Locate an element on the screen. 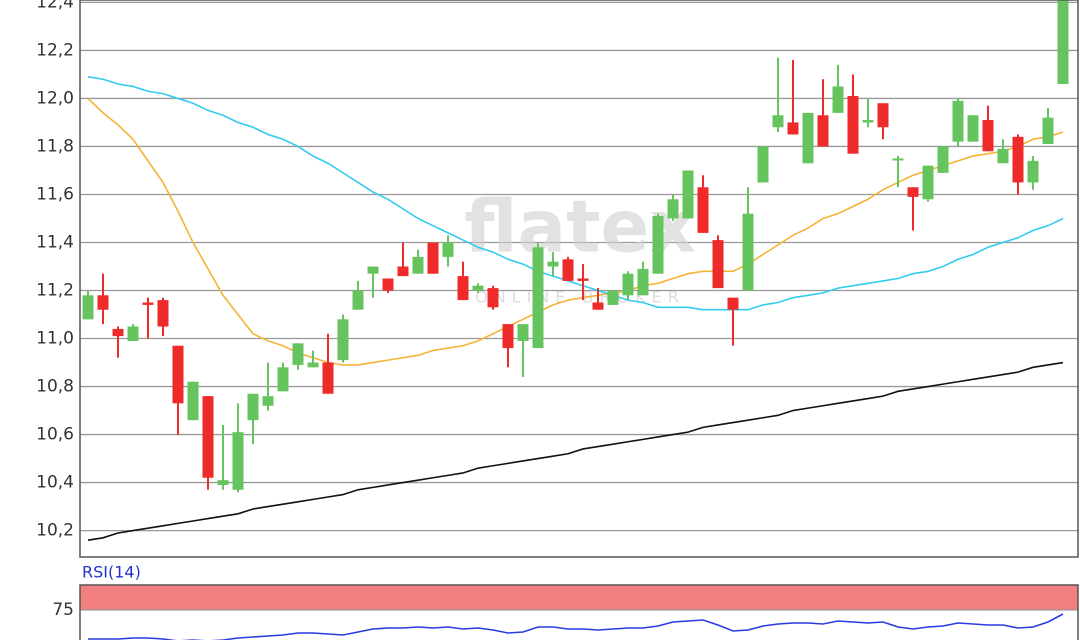  y-tick-label: 10,2 is located at coordinates (55, 531).